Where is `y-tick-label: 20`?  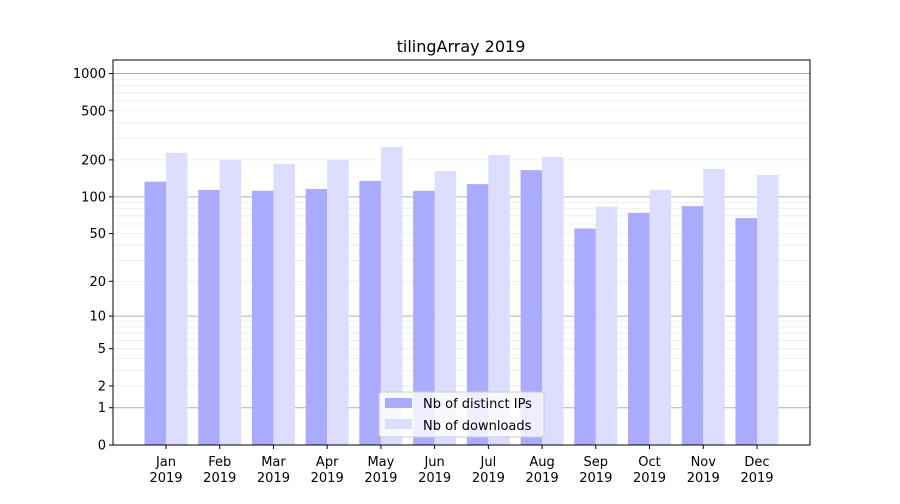
y-tick-label: 20 is located at coordinates (97, 282).